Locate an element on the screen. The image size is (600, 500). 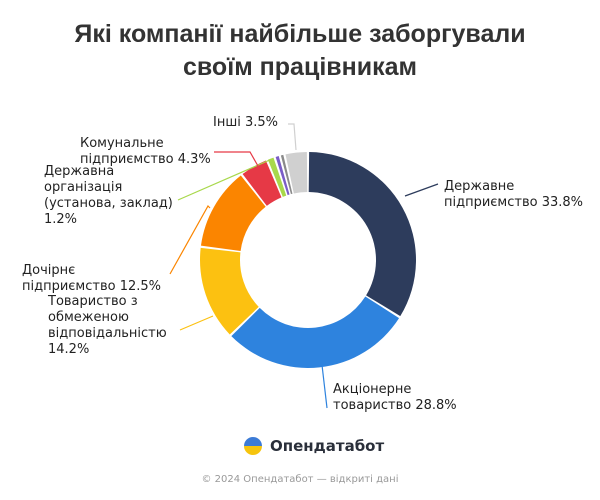
slice-label-name: Дочірнє is located at coordinates (48, 270).